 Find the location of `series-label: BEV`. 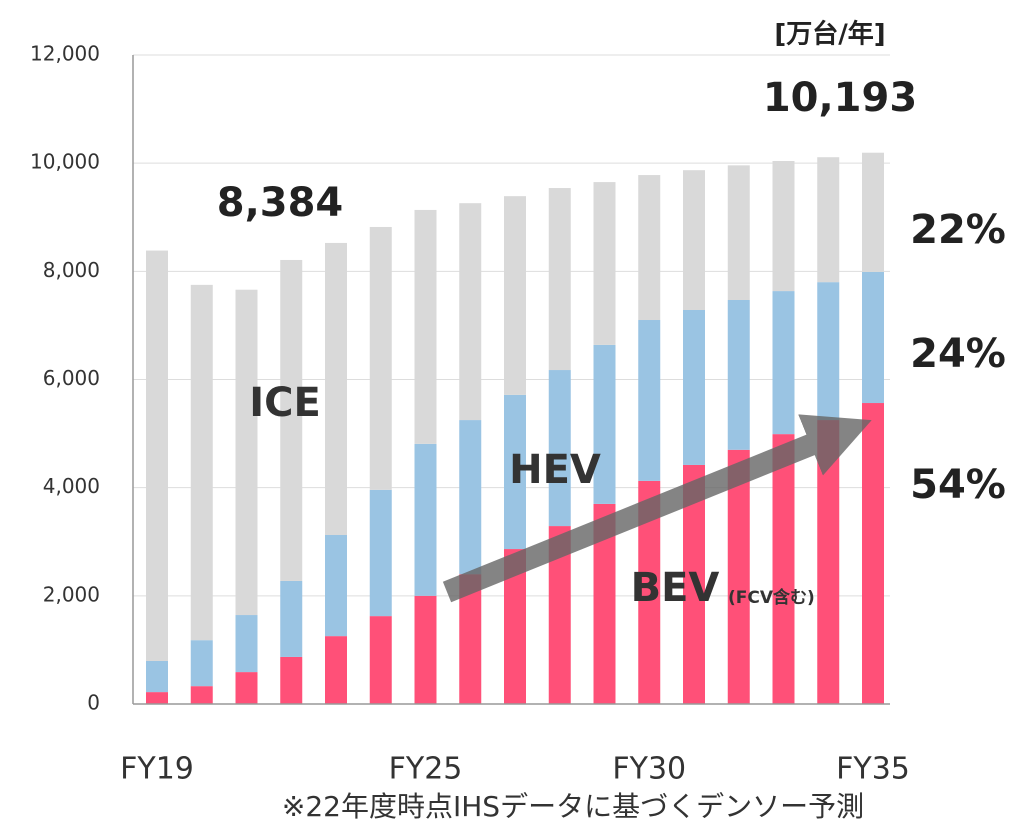

series-label: BEV is located at coordinates (675, 588).